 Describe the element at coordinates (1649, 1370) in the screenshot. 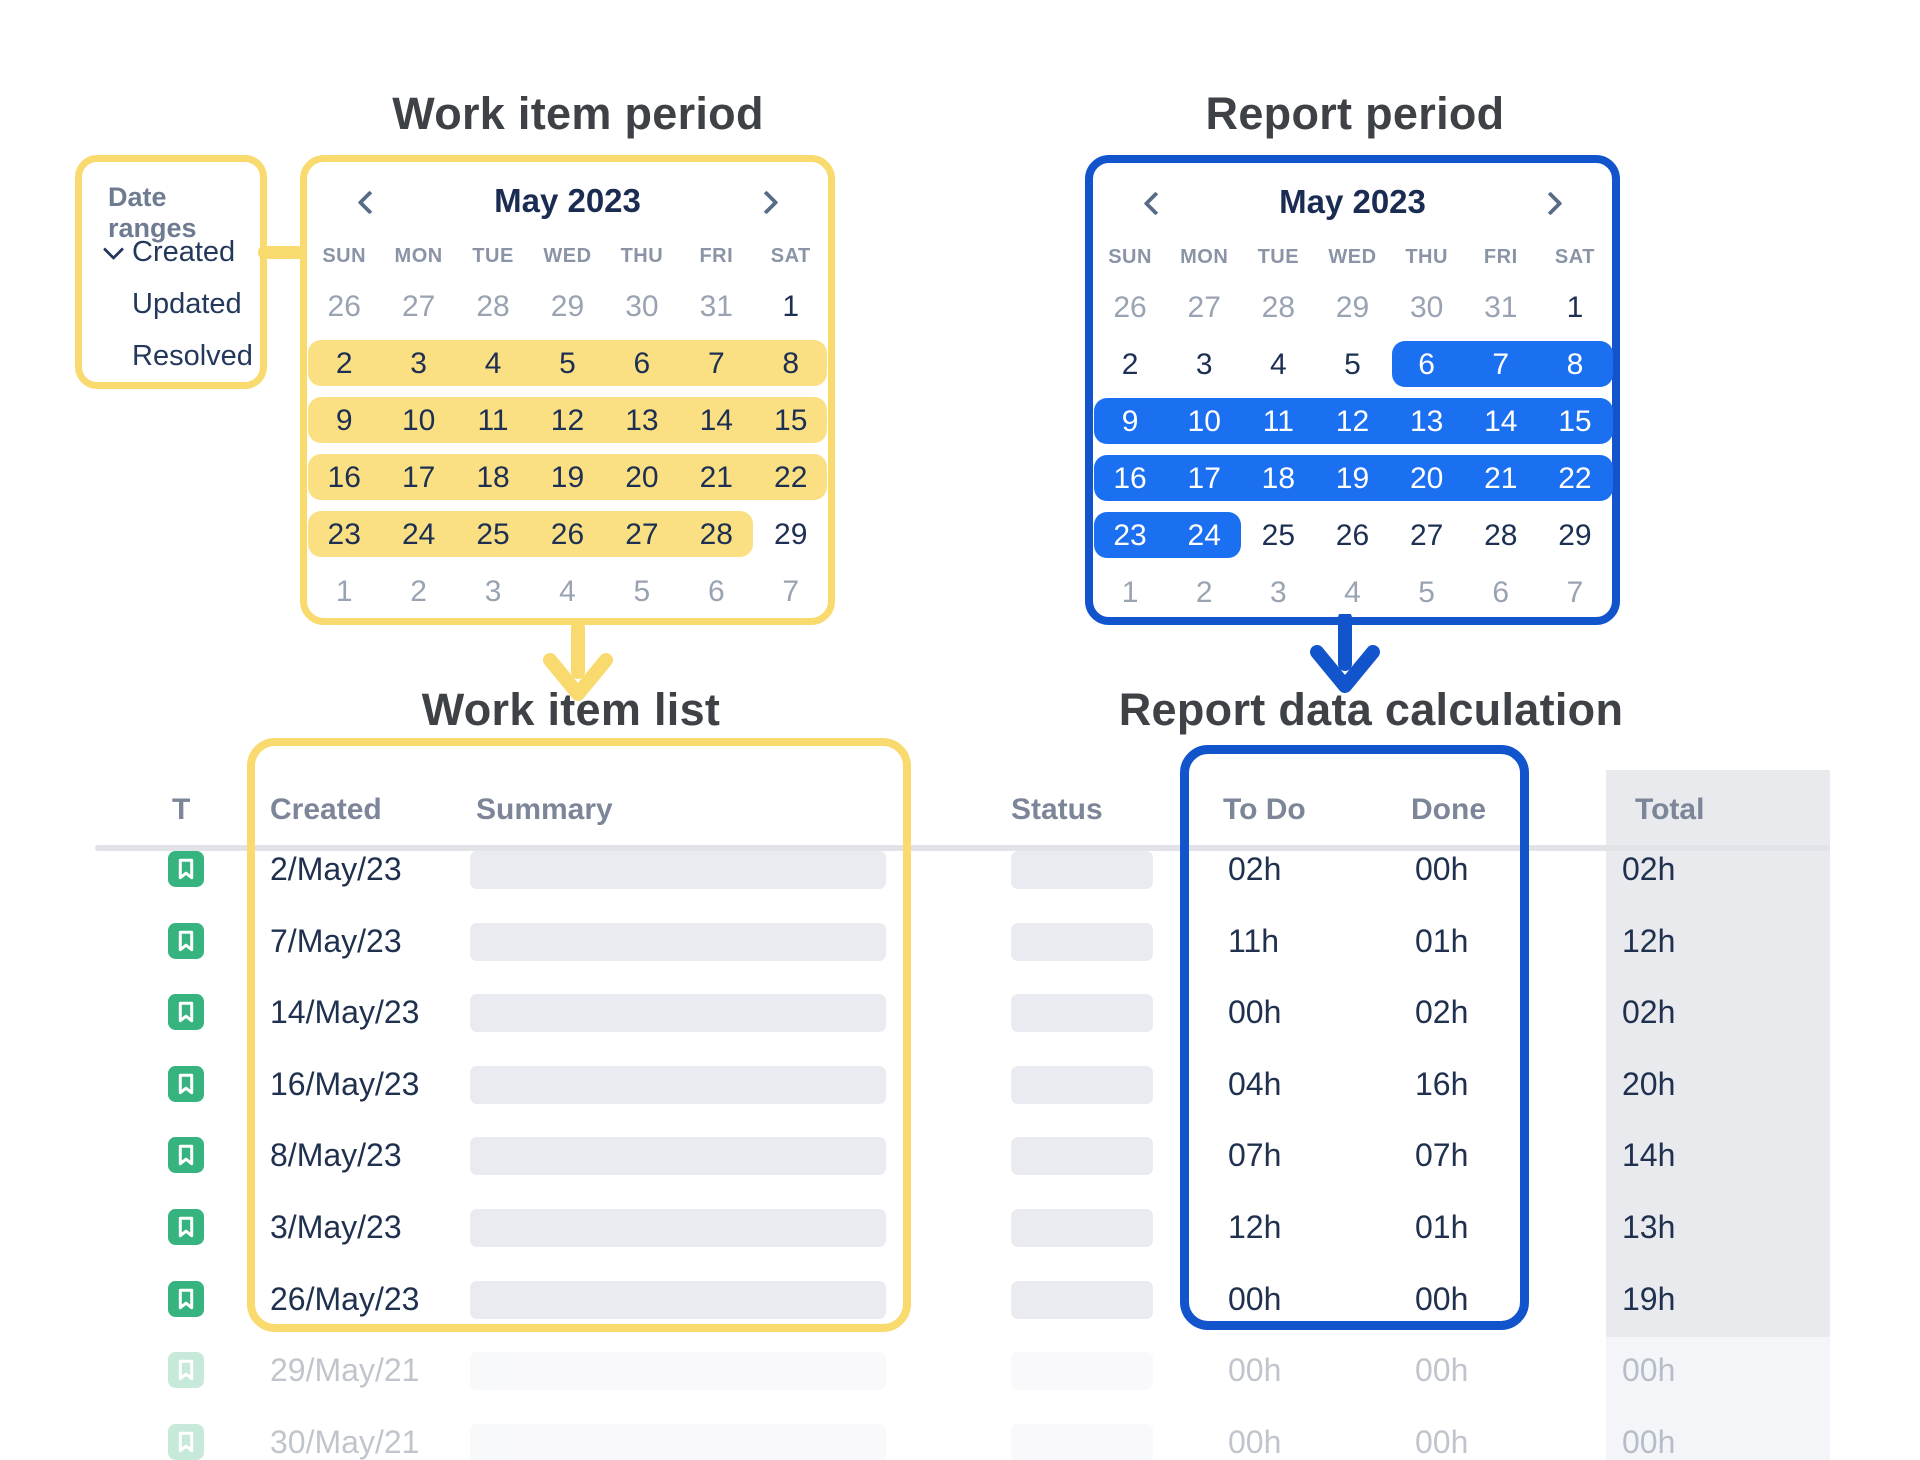

I see `total-cell: 00h` at that location.